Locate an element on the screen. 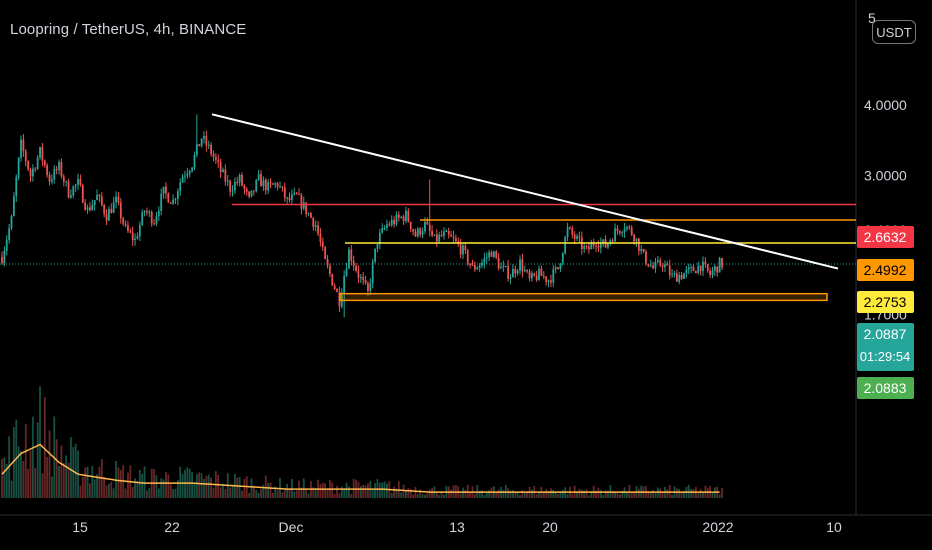 This screenshot has height=550, width=932. currency-button: USDT is located at coordinates (894, 32).